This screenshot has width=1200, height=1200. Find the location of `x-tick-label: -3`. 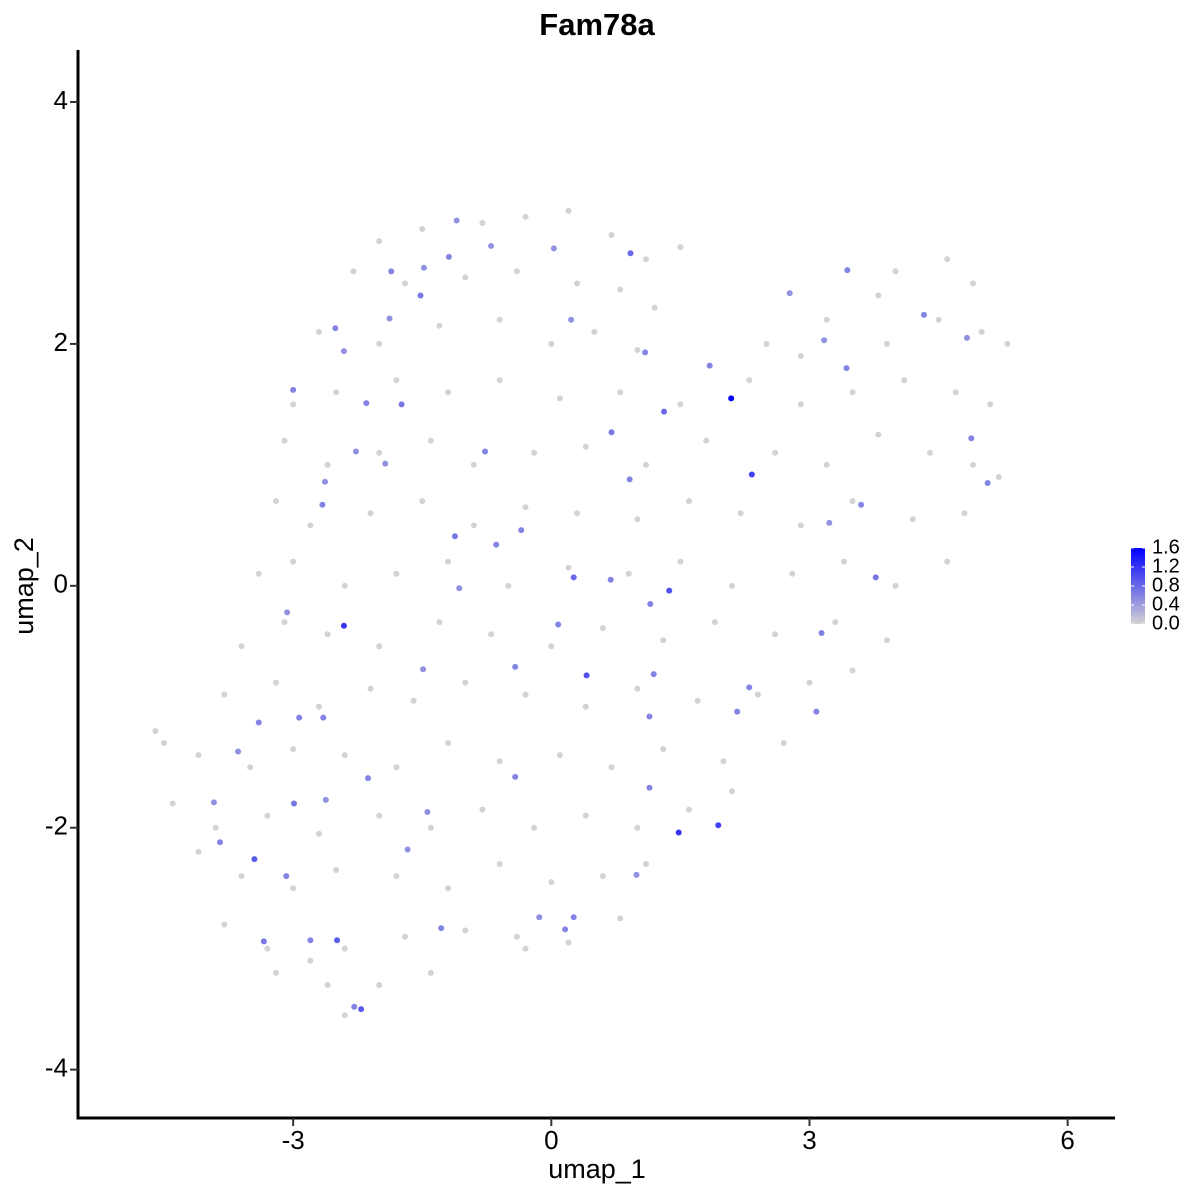

x-tick-label: -3 is located at coordinates (293, 1140).